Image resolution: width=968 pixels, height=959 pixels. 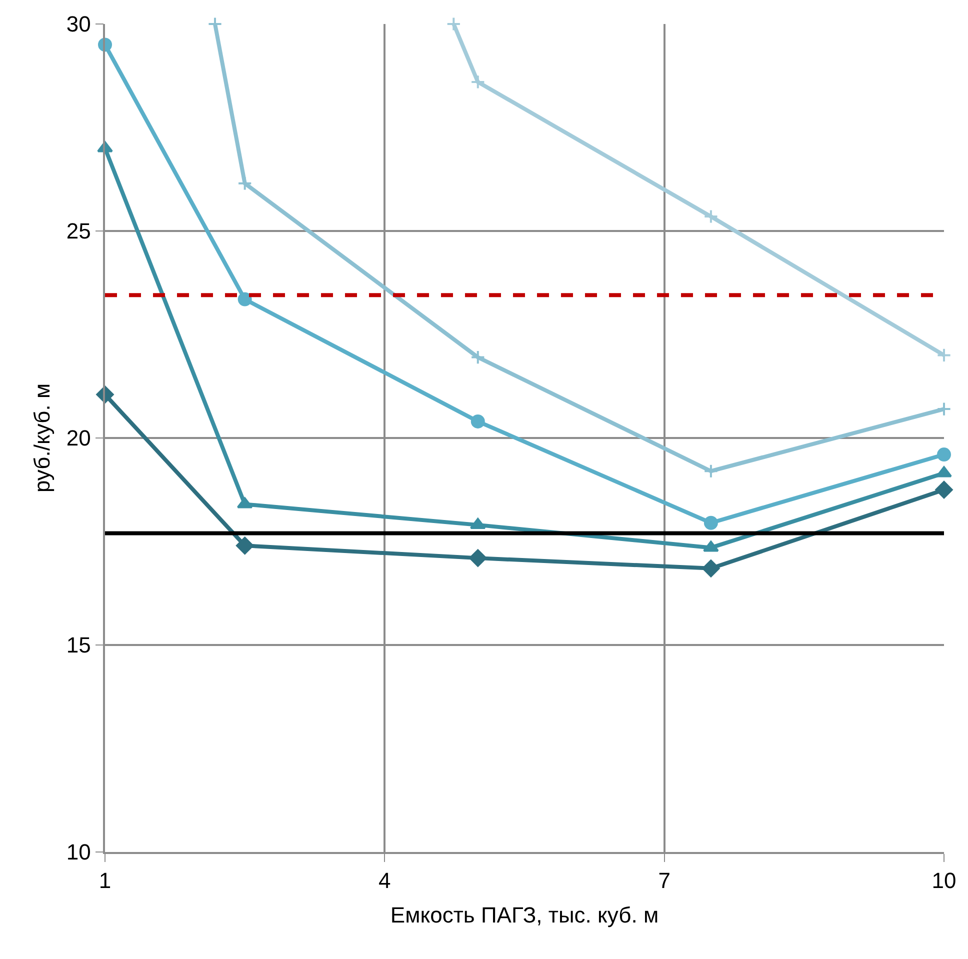 I want to click on y-tick-label: 10, so click(x=78, y=852).